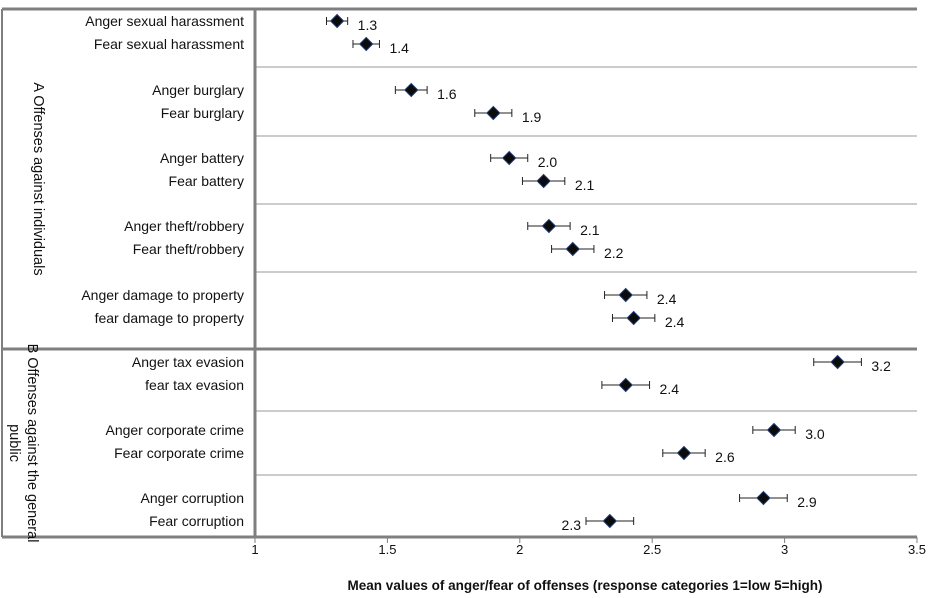 This screenshot has width=931, height=598. I want to click on row-label: Anger burglary, so click(198, 90).